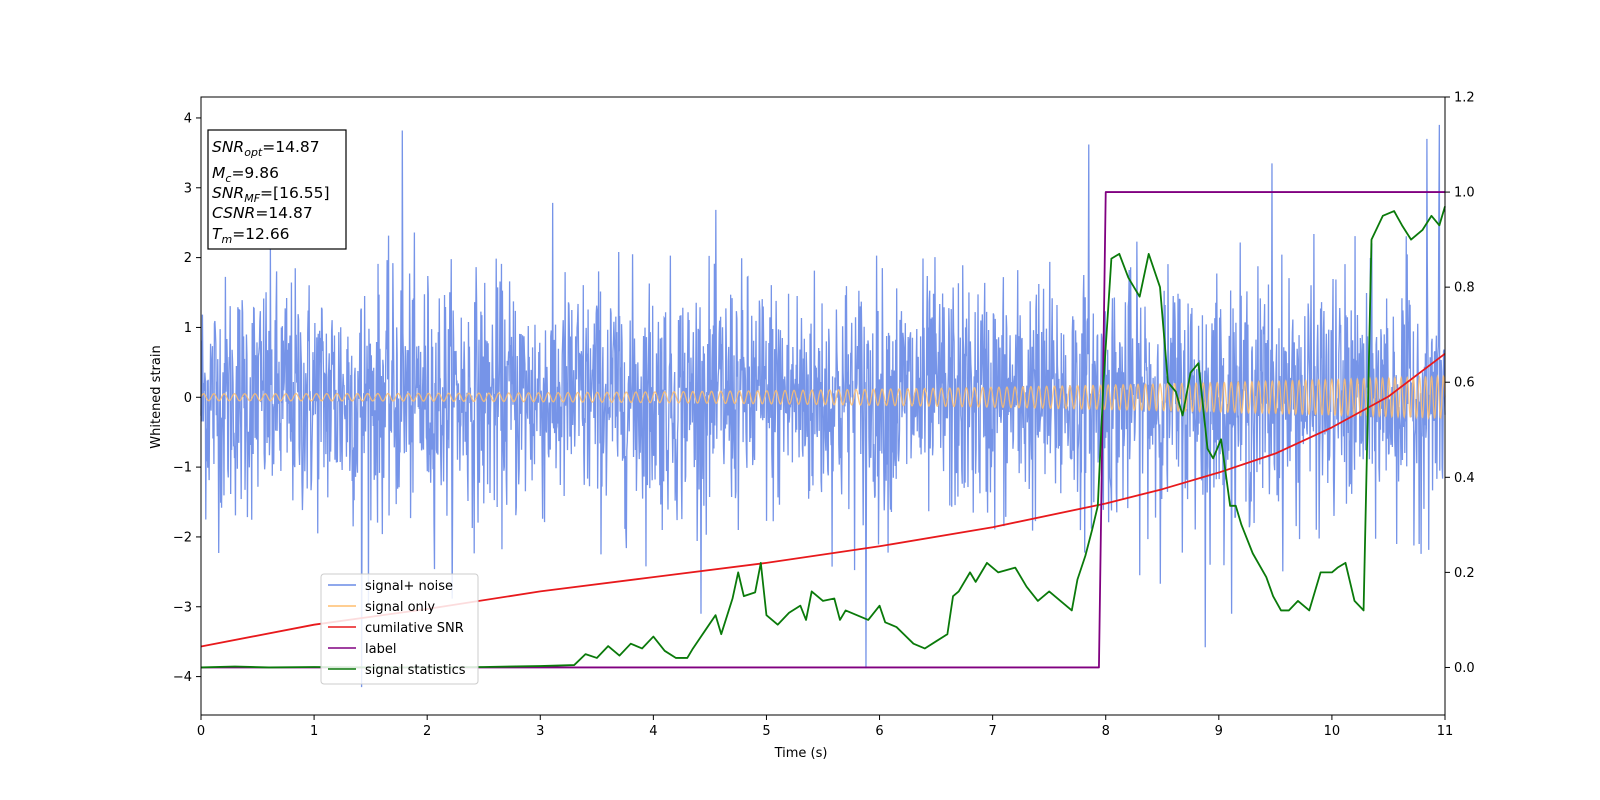  What do you see at coordinates (271, 194) in the screenshot?
I see `info-snr-mf: SNRMF=[16.55]` at bounding box center [271, 194].